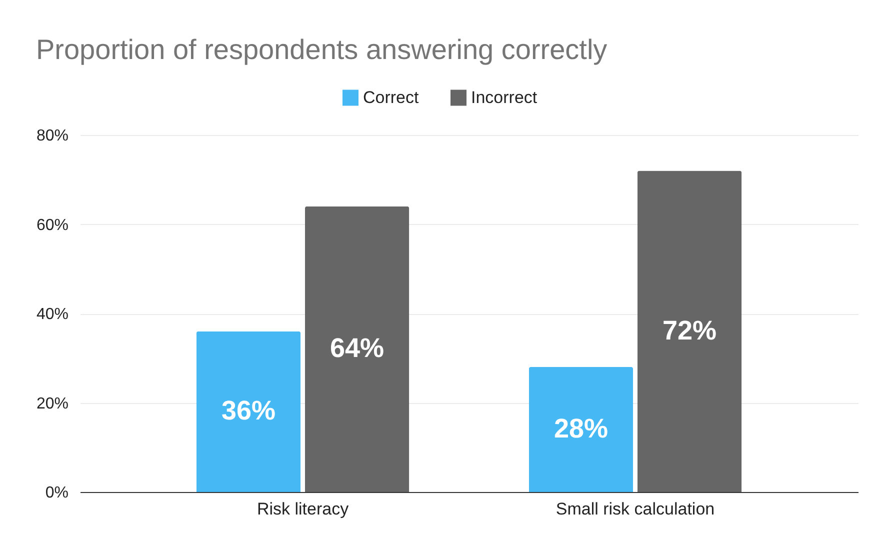  I want to click on y-tick-label: 80%, so click(52, 136).